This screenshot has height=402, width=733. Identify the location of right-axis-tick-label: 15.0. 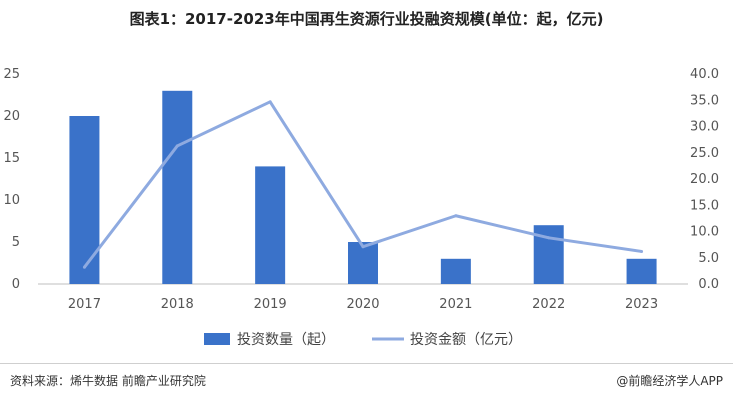
(704, 205).